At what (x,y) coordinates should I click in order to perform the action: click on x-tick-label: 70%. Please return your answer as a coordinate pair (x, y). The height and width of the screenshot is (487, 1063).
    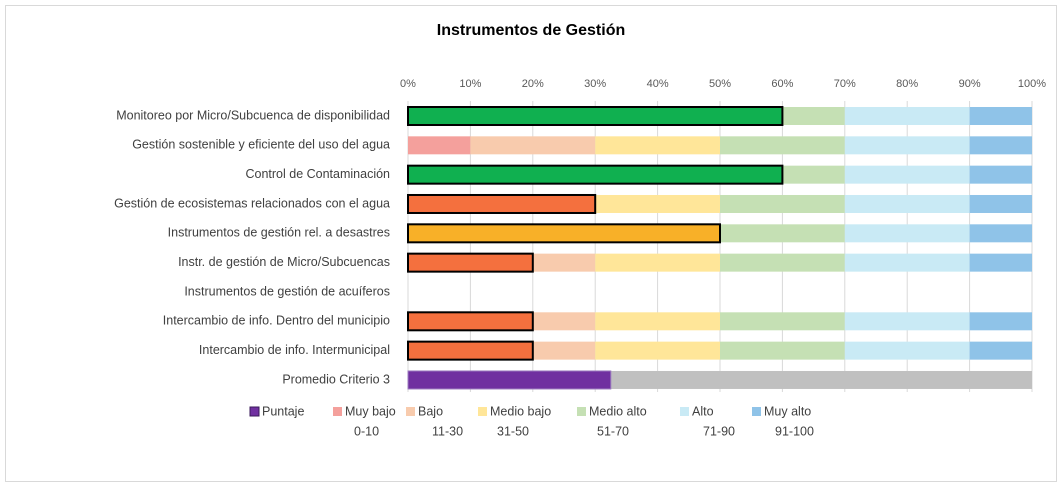
    Looking at the image, I should click on (845, 84).